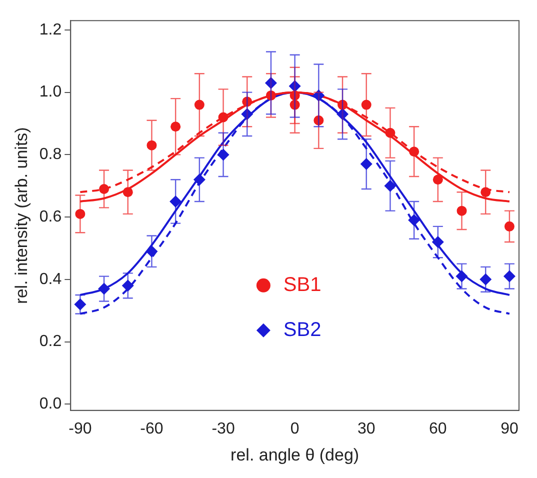 This screenshot has width=537, height=478. I want to click on y-tick-label: 1.2, so click(50, 29).